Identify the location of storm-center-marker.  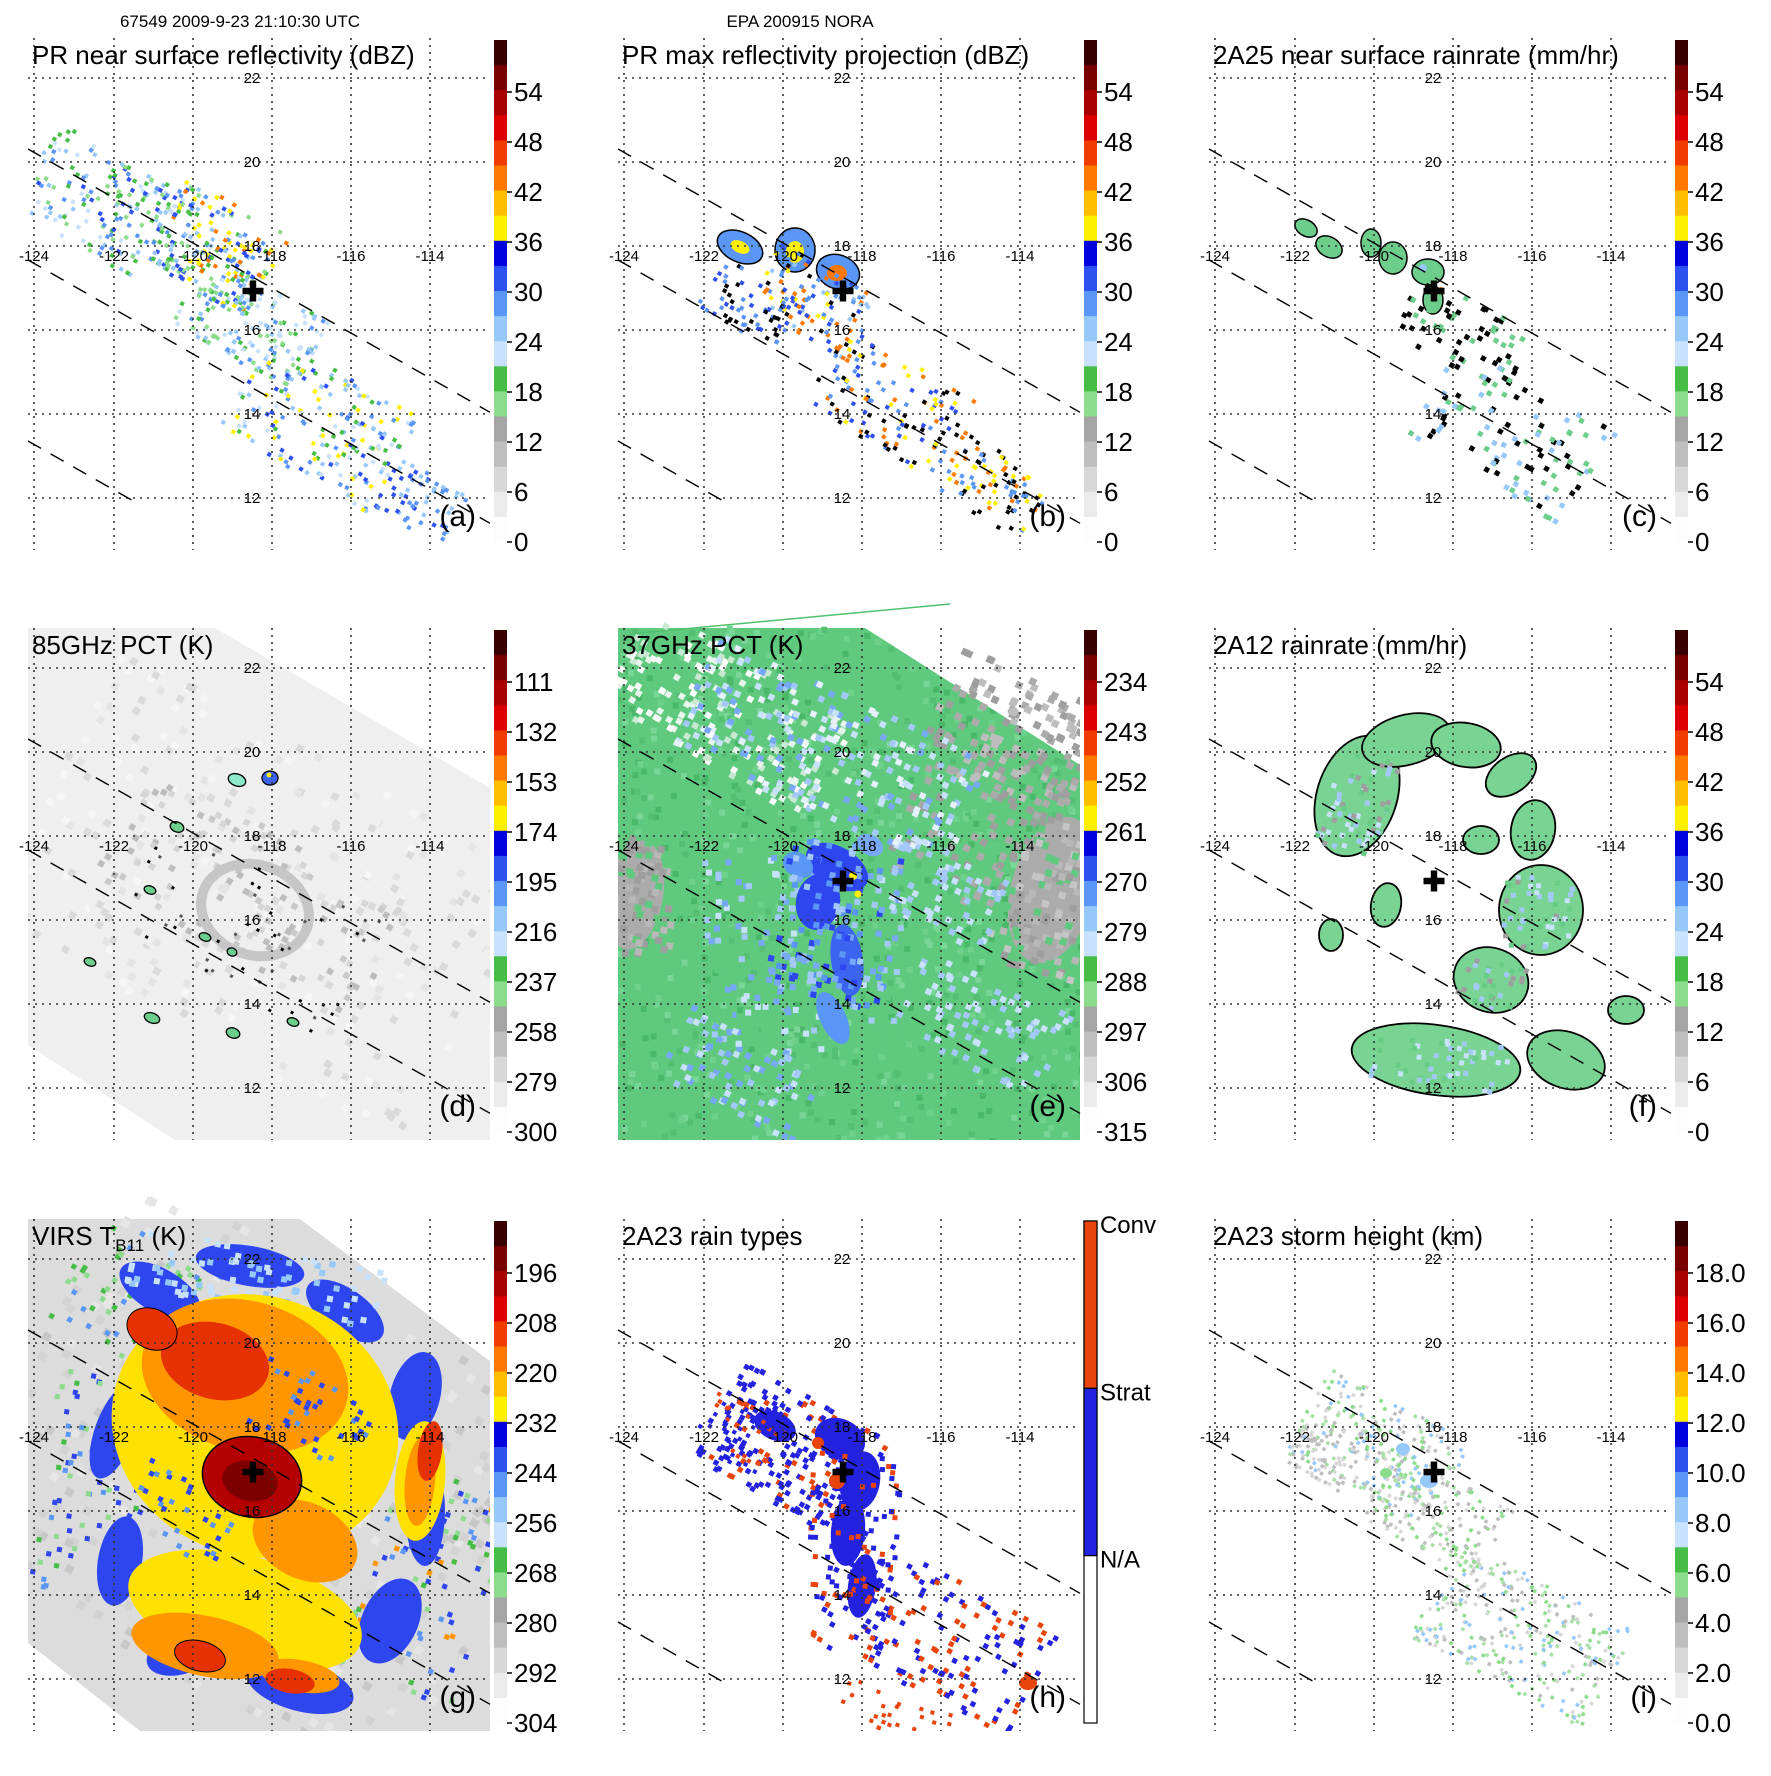
(1433, 881).